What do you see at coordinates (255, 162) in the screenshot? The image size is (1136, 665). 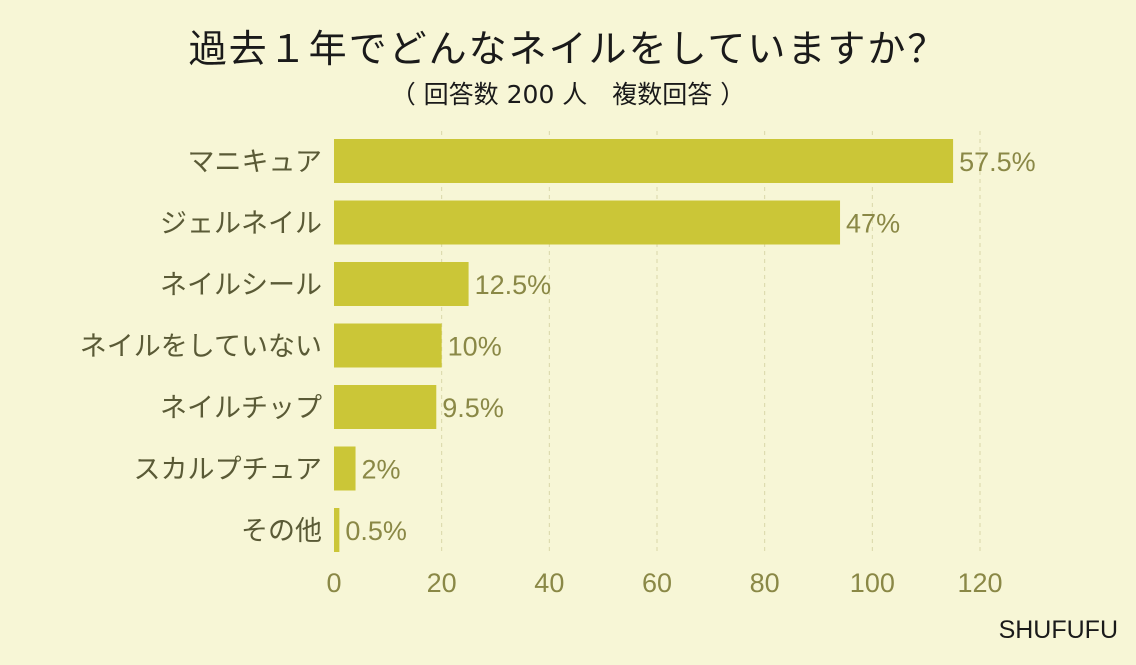 I see `category-label: マニキュア` at bounding box center [255, 162].